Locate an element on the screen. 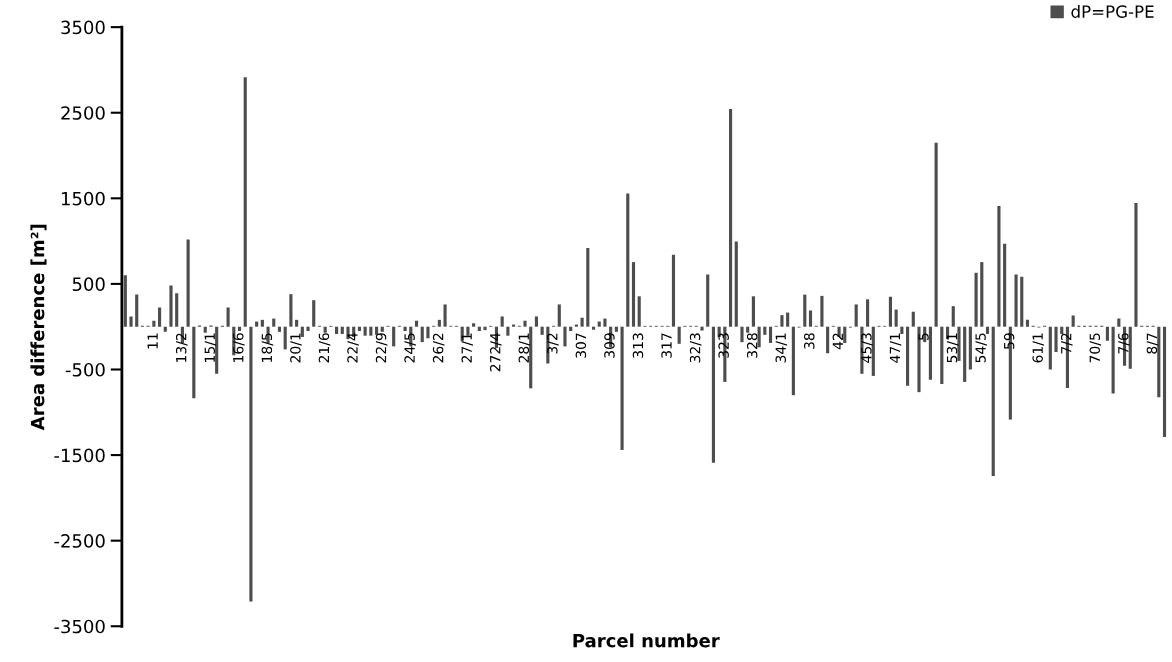  x-tick-label: 61/1 is located at coordinates (1038, 348).